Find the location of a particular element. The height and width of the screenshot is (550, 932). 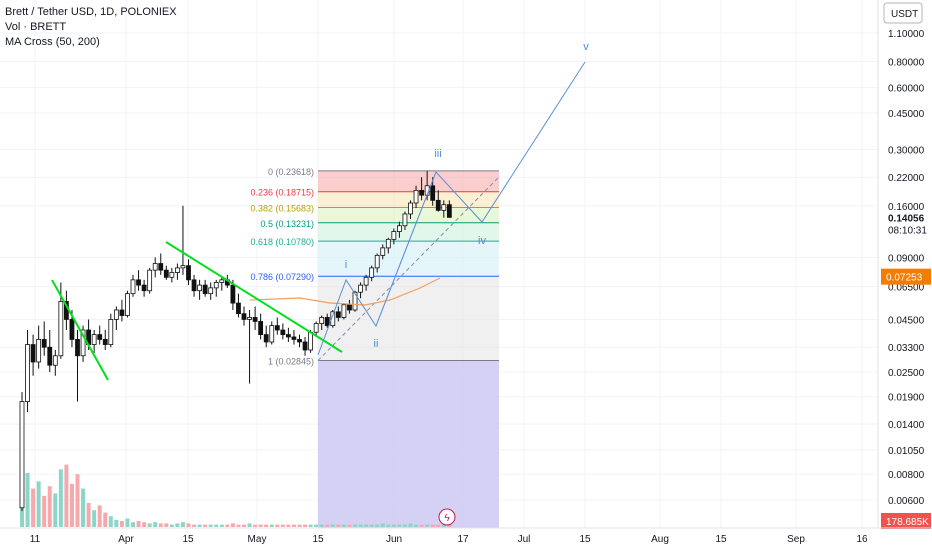

x-tick-label: Jun is located at coordinates (394, 539).